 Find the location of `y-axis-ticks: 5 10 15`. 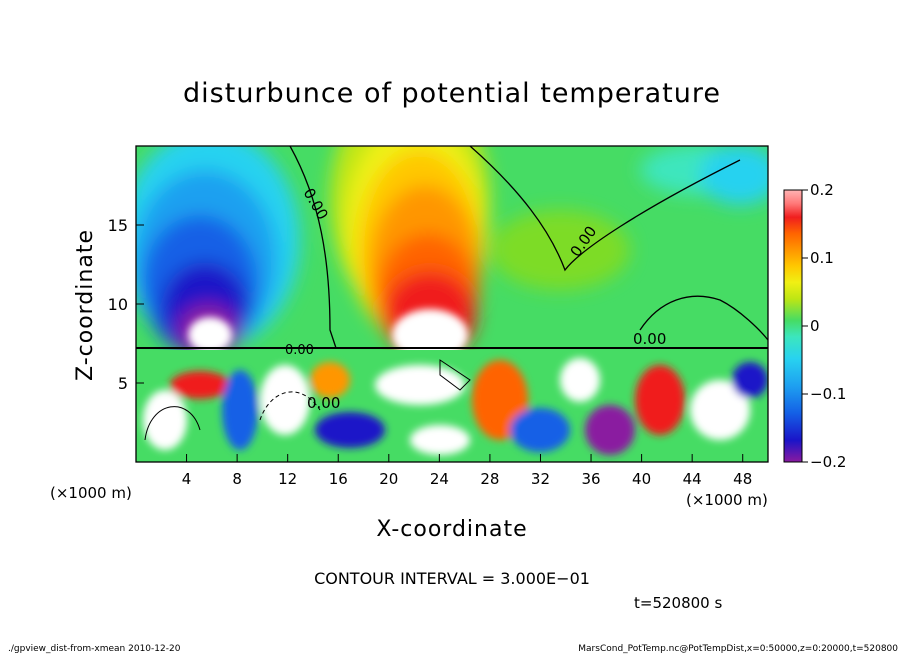

y-axis-ticks: 5 10 15 is located at coordinates (126, 304).